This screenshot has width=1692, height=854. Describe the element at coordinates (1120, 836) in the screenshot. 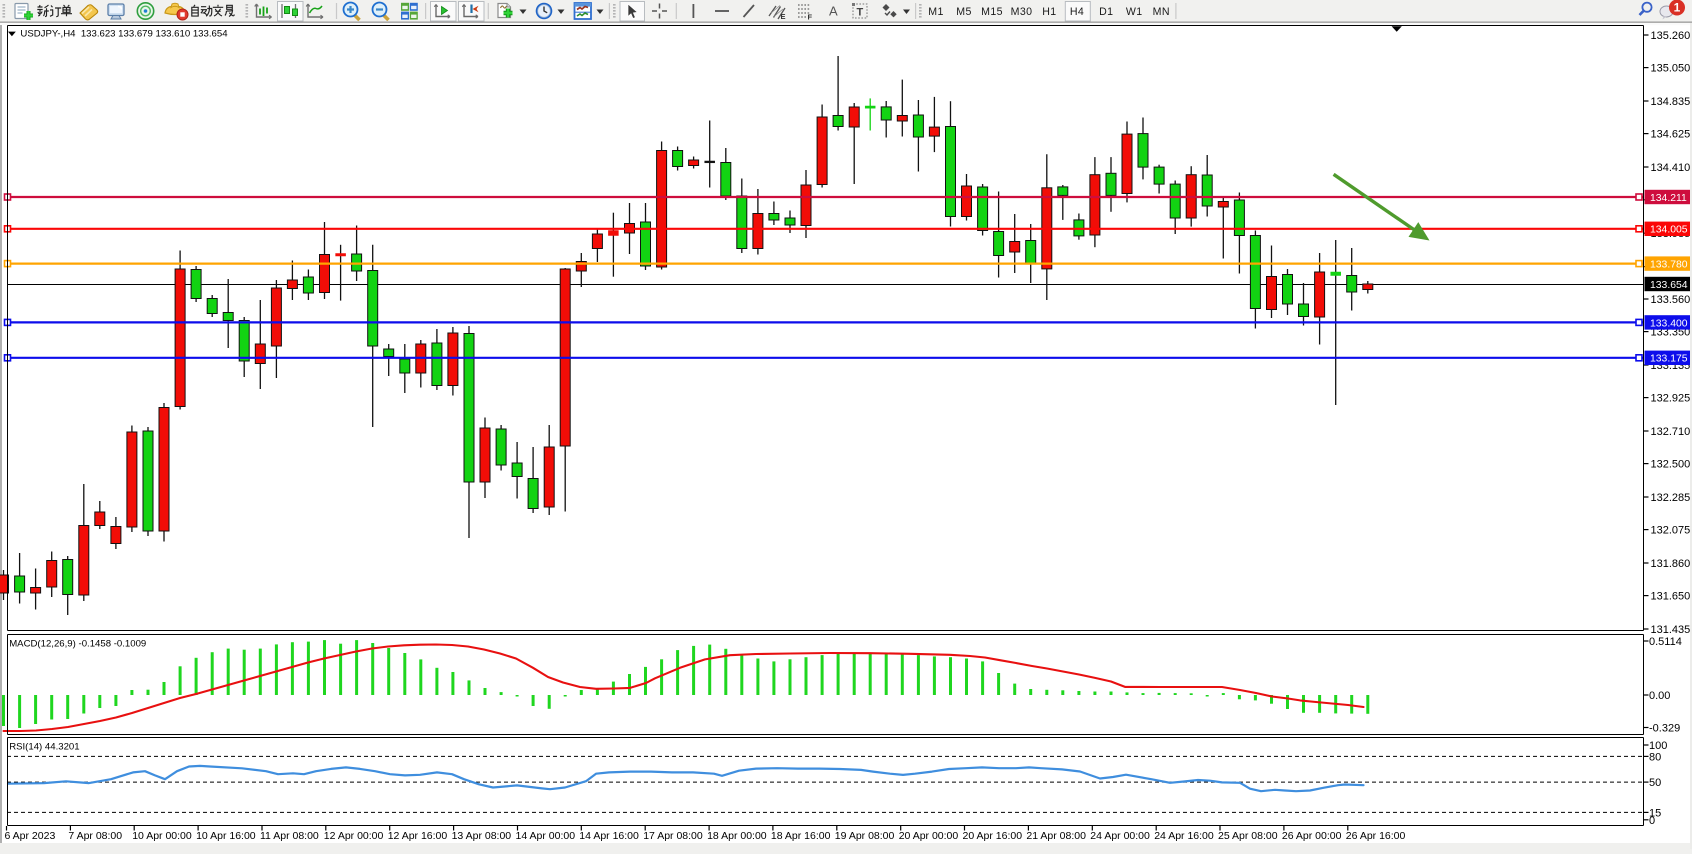

I see `svg-text: 24 Apr 00:00` at that location.